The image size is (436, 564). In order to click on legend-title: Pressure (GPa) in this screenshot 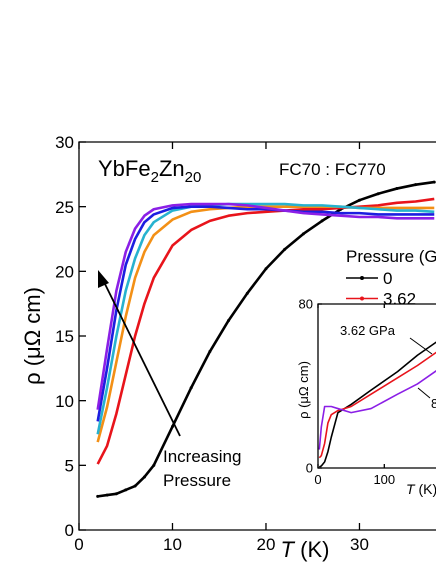, I will do `click(391, 256)`.